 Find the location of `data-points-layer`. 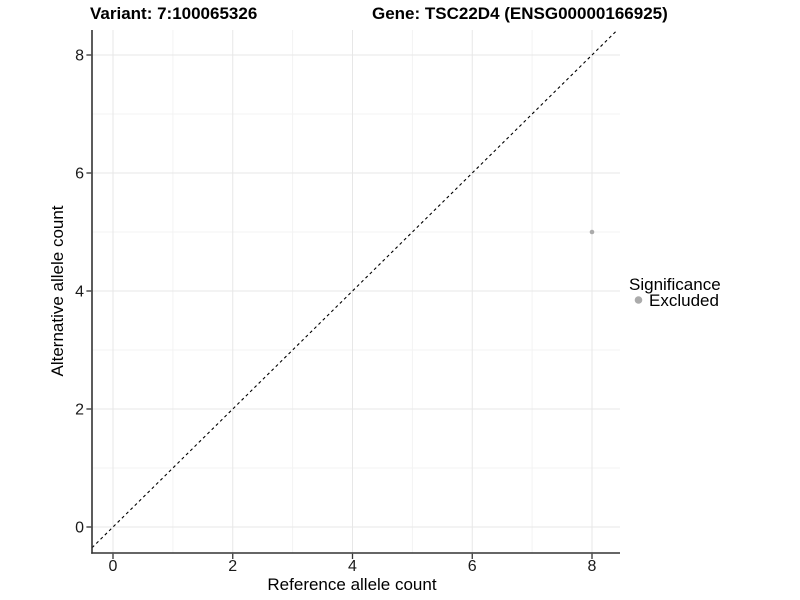

data-points-layer is located at coordinates (592, 232).